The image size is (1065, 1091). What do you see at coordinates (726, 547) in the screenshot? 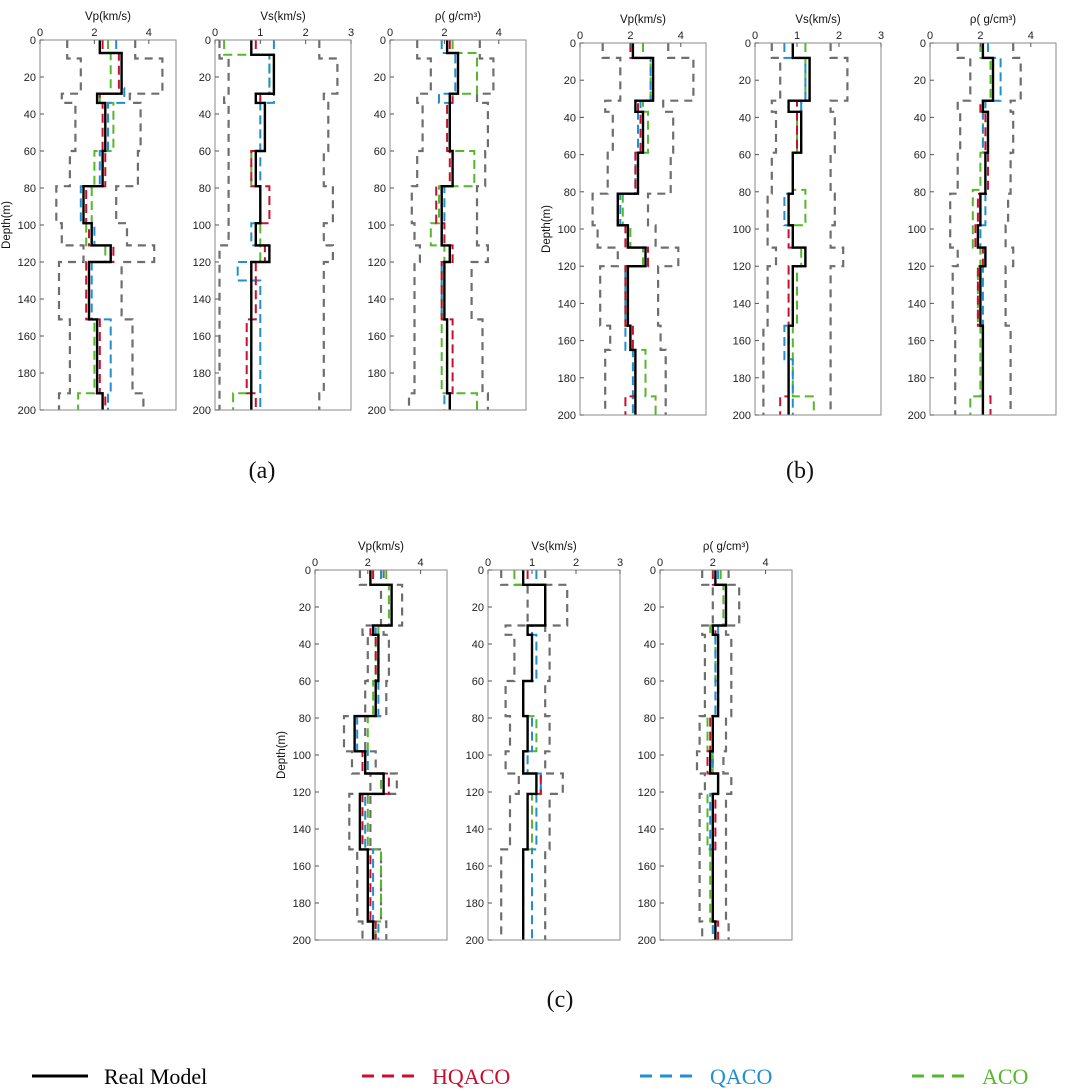
I see `x-axis-label: ρ( g/cm³)` at bounding box center [726, 547].